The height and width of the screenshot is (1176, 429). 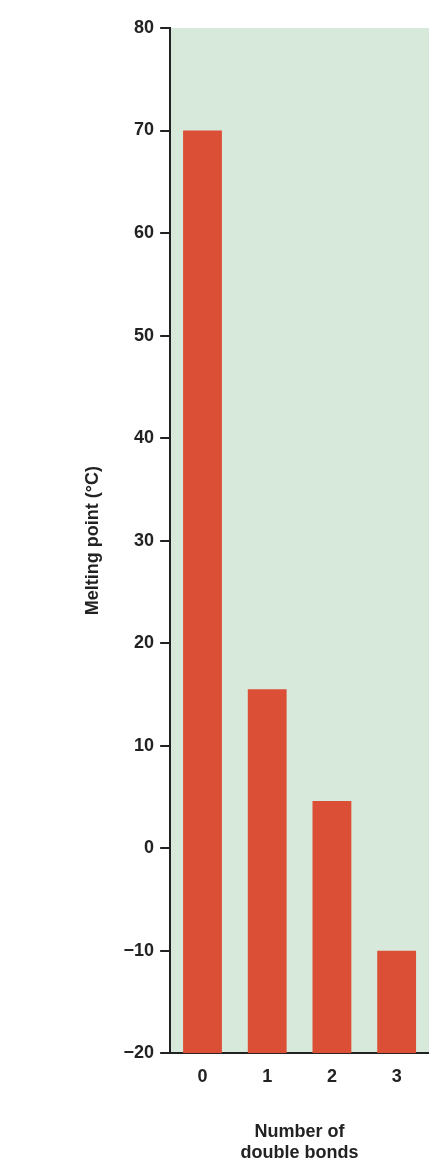 I want to click on y-tick-label: 80, so click(x=144, y=26).